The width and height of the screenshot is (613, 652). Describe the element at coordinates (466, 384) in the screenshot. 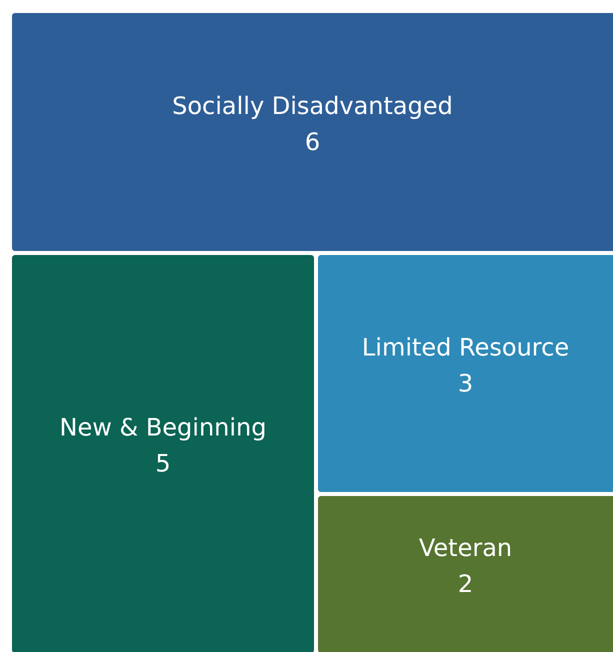

I see `data-label: 3` at that location.